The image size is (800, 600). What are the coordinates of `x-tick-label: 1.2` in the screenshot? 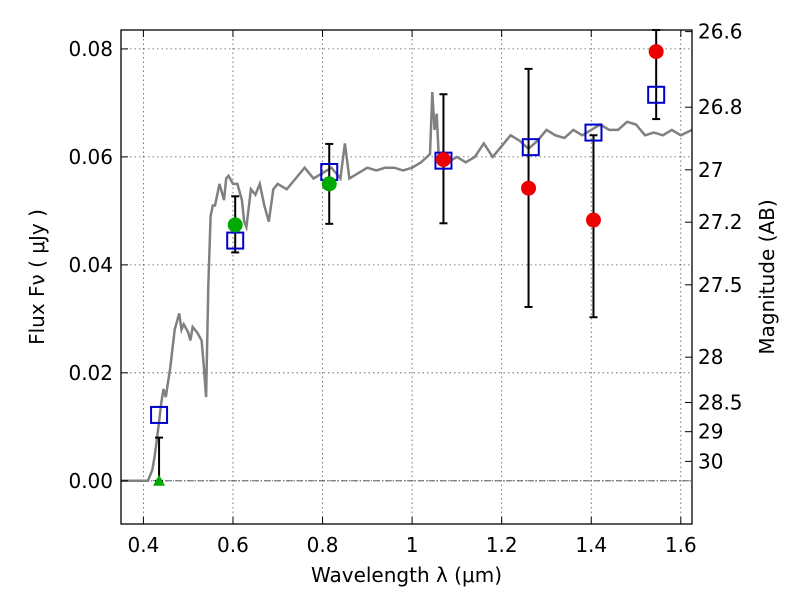 It's located at (502, 545).